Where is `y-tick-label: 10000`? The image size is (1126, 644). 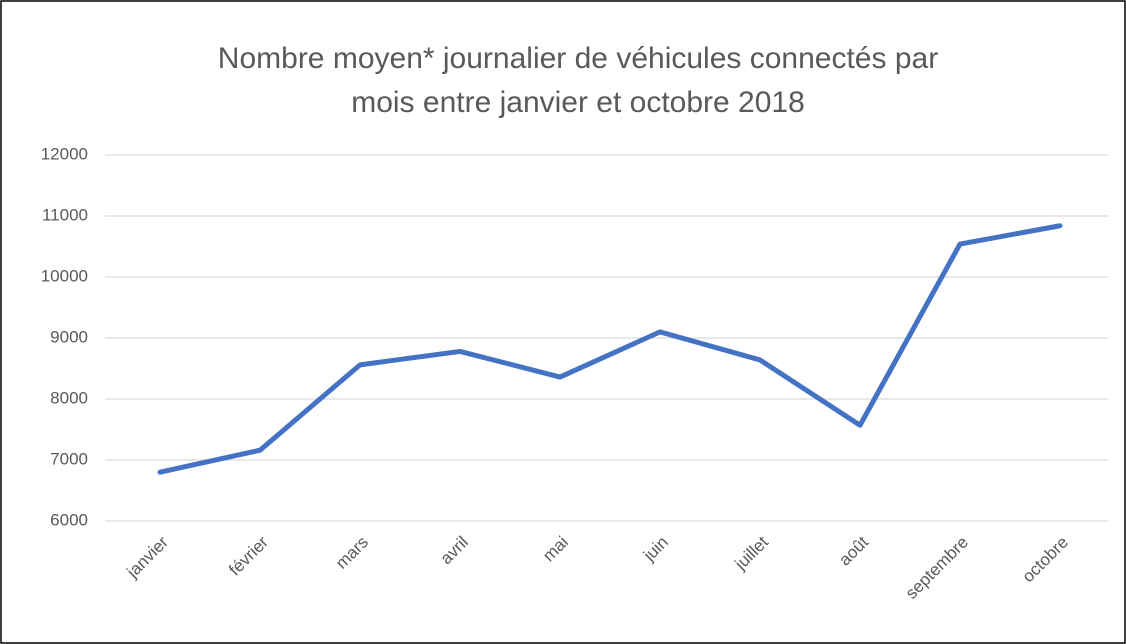
y-tick-label: 10000 is located at coordinates (64, 275).